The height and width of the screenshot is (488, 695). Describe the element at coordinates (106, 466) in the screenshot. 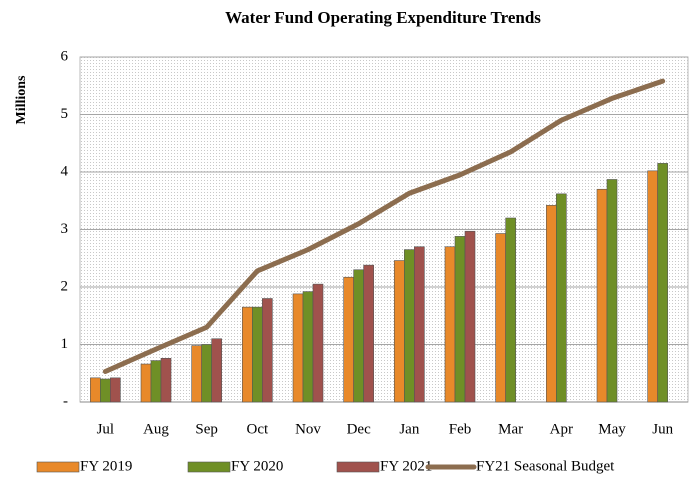

I see `legend-label: FY 2019` at that location.